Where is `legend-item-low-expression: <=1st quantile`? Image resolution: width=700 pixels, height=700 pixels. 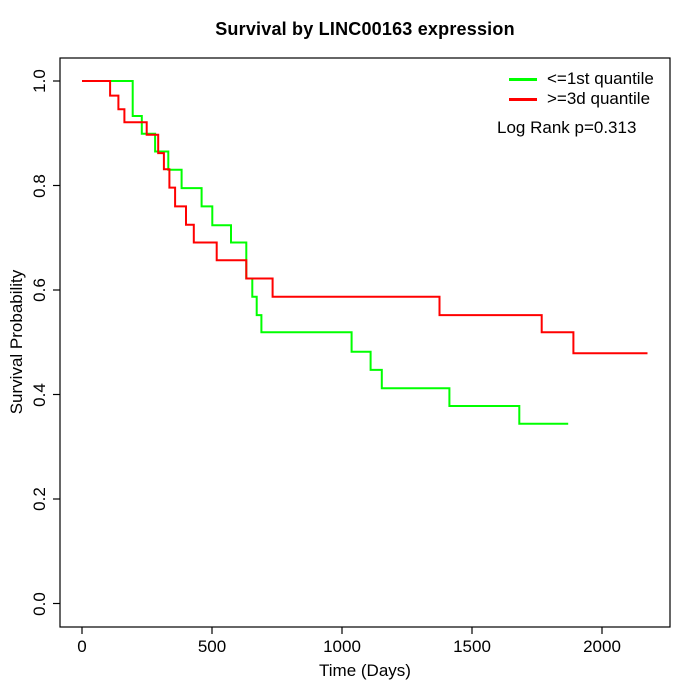
legend-item-low-expression: <=1st quantile is located at coordinates (581, 79).